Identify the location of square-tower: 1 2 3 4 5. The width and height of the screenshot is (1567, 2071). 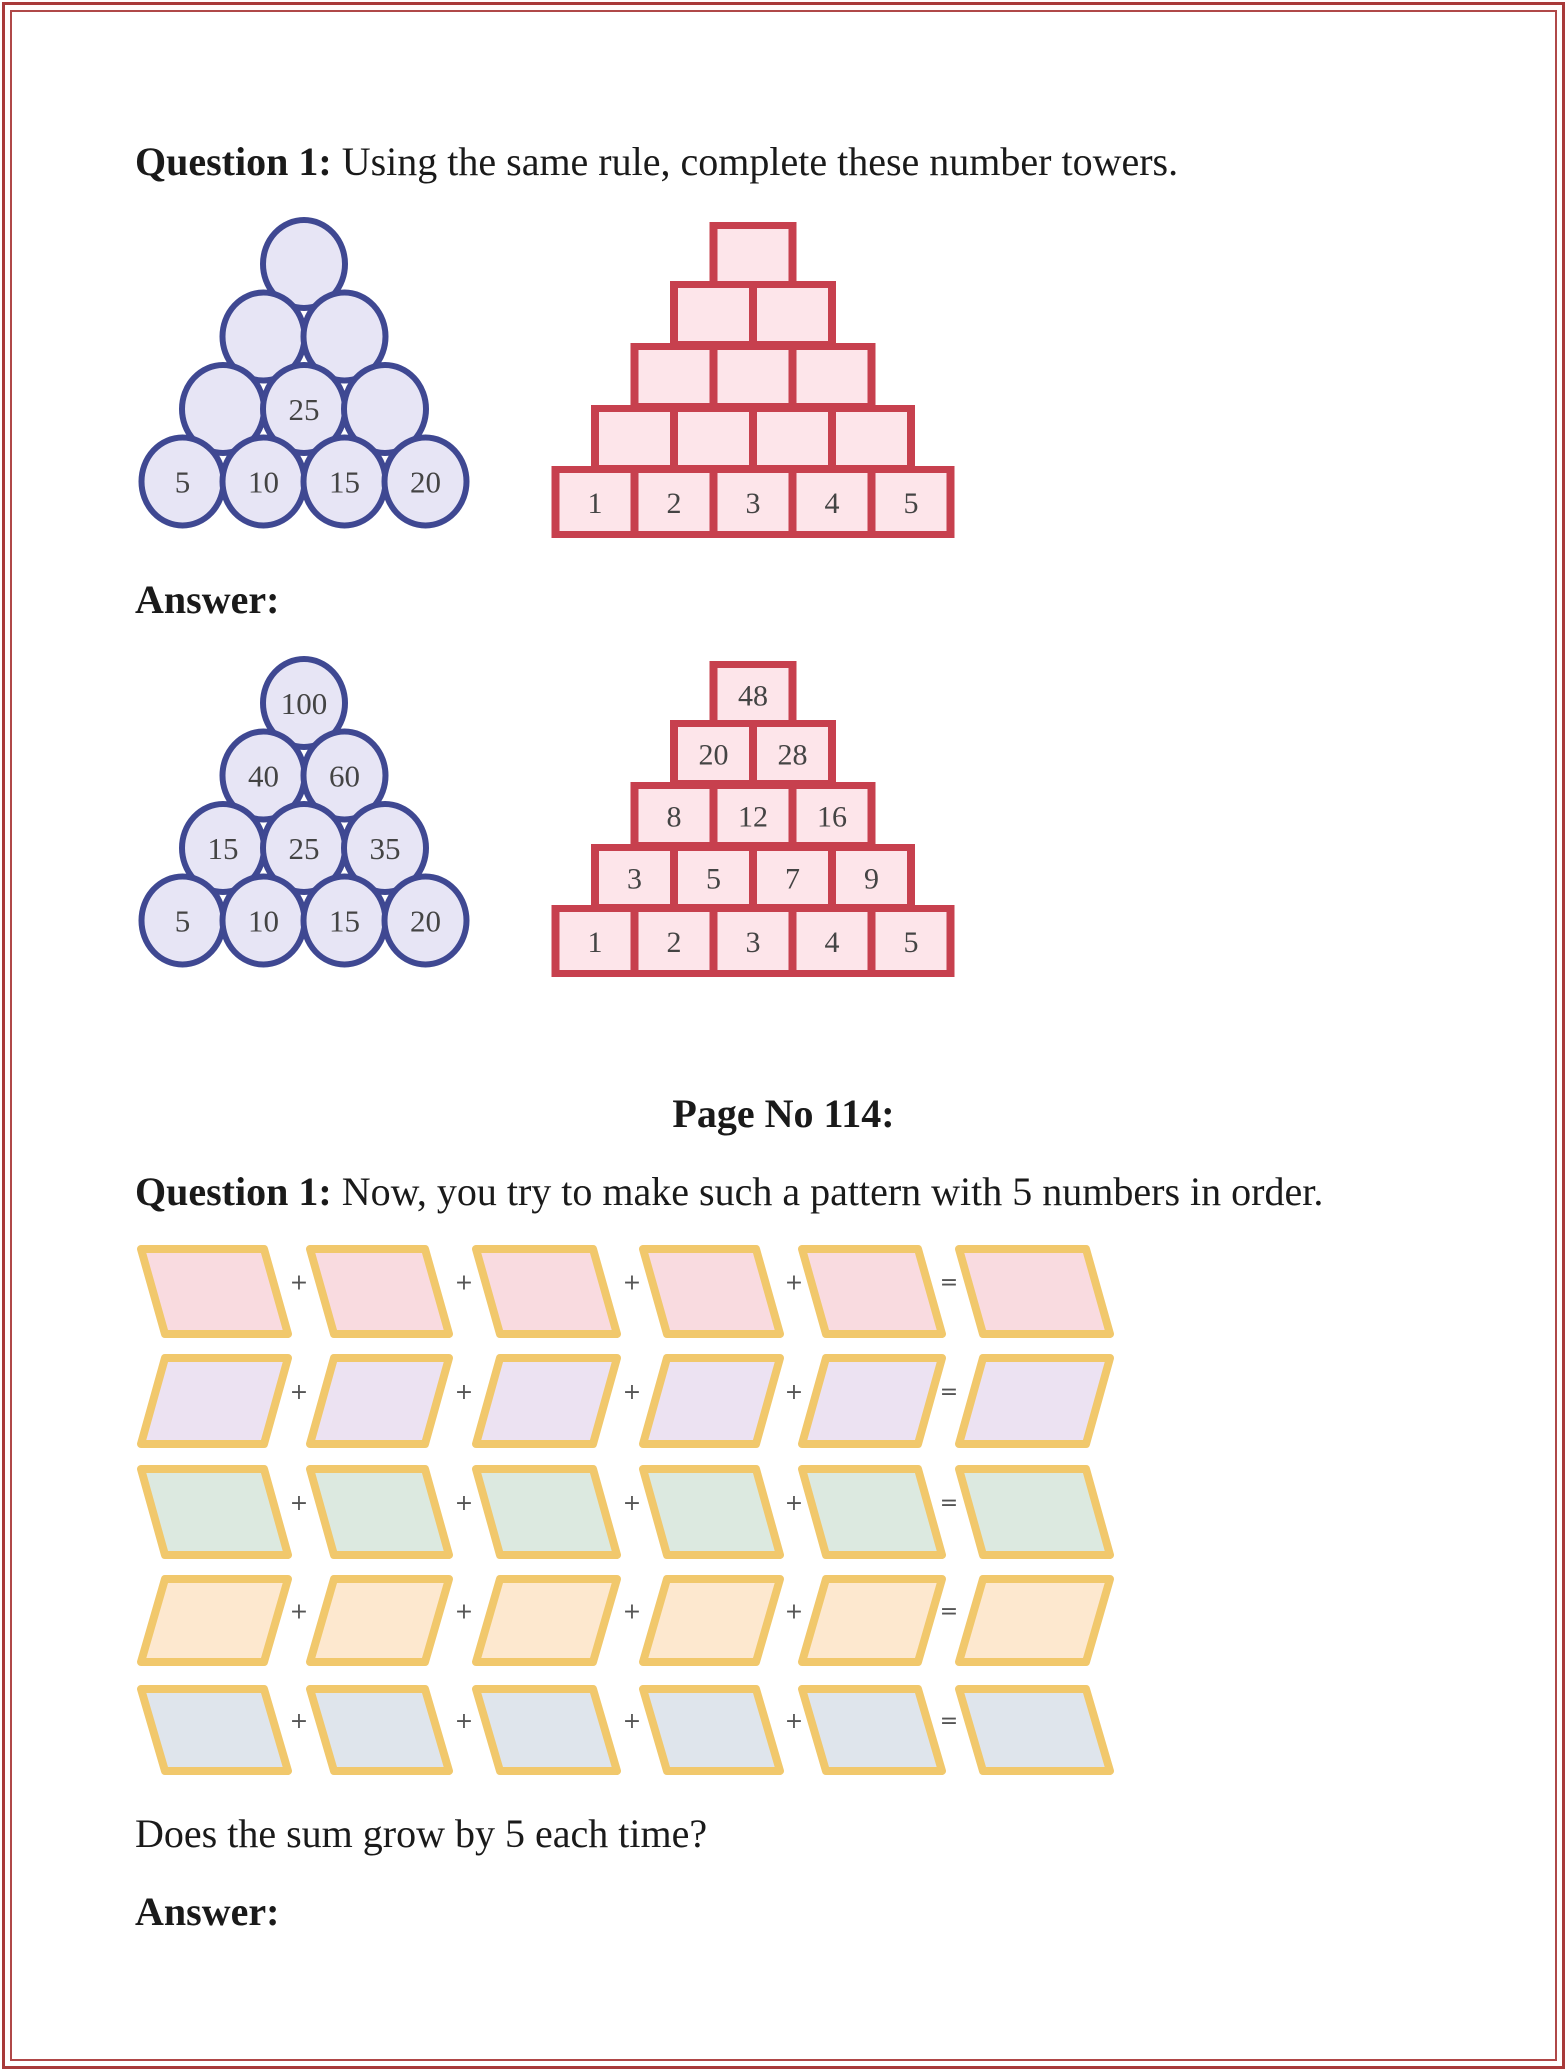
(753, 380).